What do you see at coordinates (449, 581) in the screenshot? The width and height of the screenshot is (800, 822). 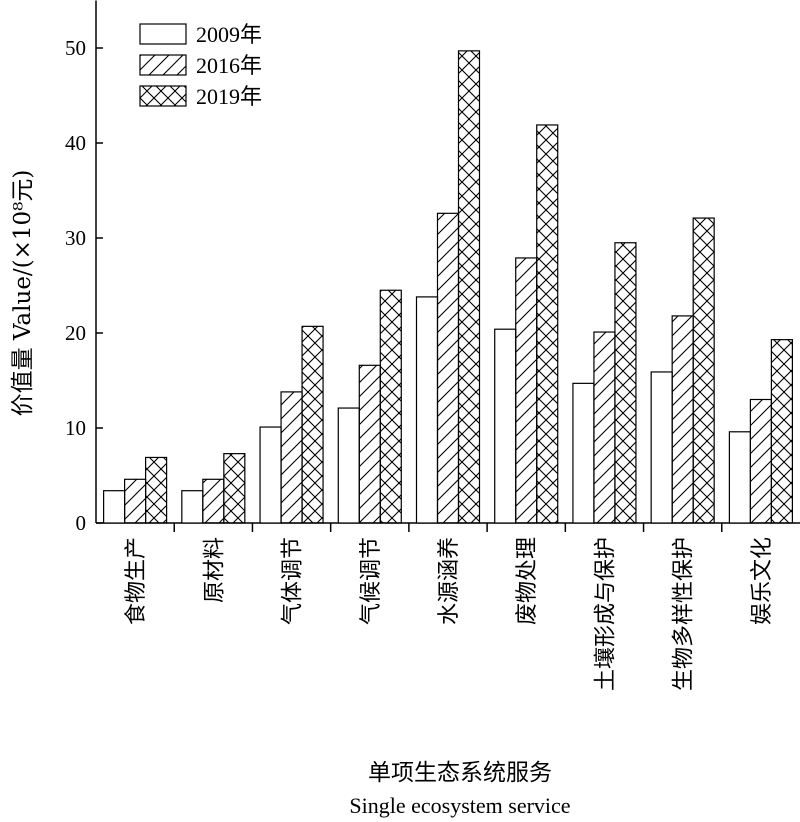 I see `x-tick-label: 水源涵养` at bounding box center [449, 581].